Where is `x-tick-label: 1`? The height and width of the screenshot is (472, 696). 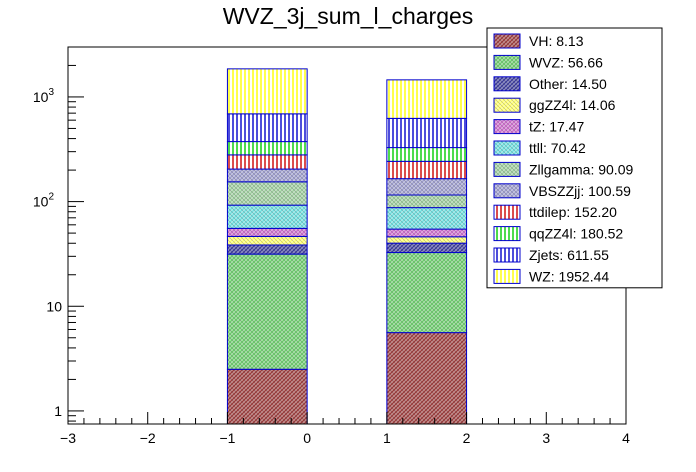 x-tick-label: 1 is located at coordinates (387, 438).